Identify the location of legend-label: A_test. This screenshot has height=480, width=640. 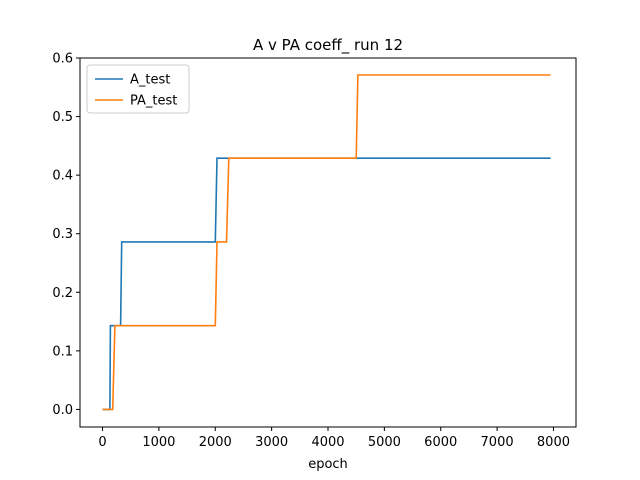
(150, 80).